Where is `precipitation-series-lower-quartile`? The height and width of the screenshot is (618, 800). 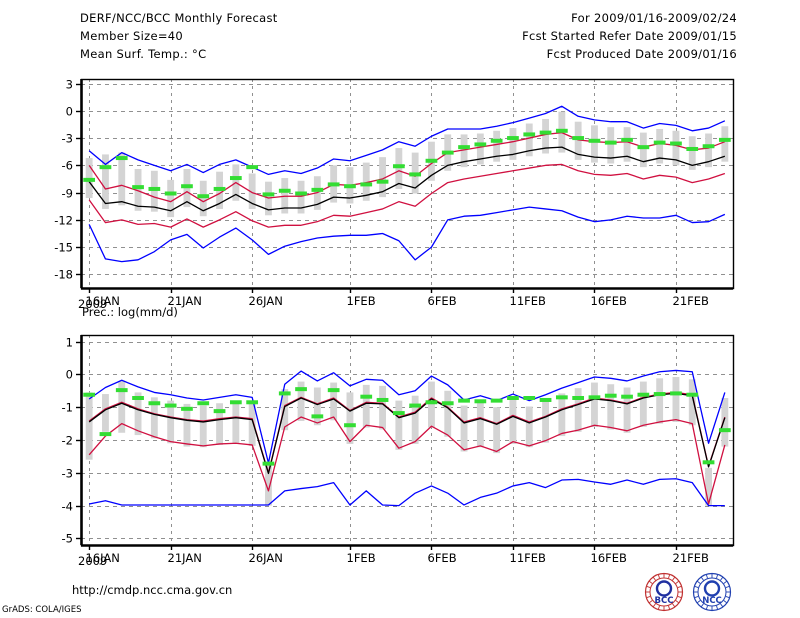
precipitation-series-lower-quartile is located at coordinates (407, 460).